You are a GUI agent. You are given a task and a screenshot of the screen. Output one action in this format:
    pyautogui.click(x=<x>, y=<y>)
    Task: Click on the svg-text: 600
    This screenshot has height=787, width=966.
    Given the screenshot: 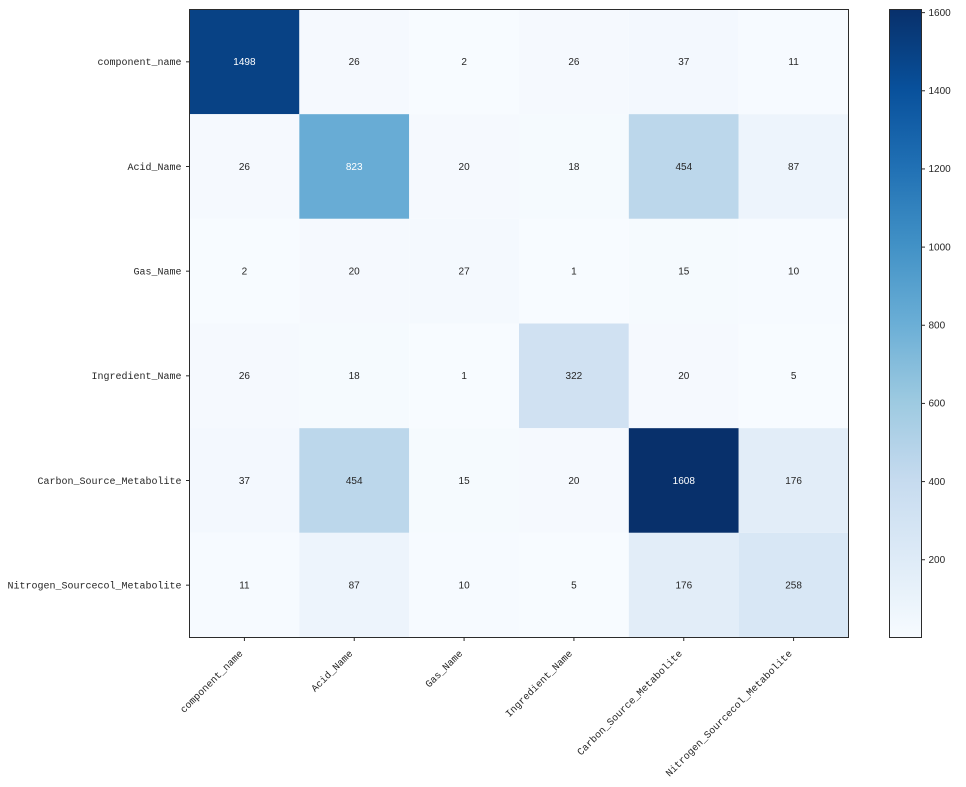 What is the action you would take?
    pyautogui.click(x=937, y=404)
    